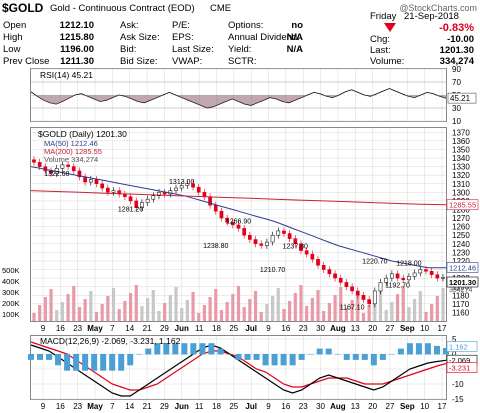 The width and height of the screenshot is (480, 413). I want to click on macd-histogram, so click(238, 357).